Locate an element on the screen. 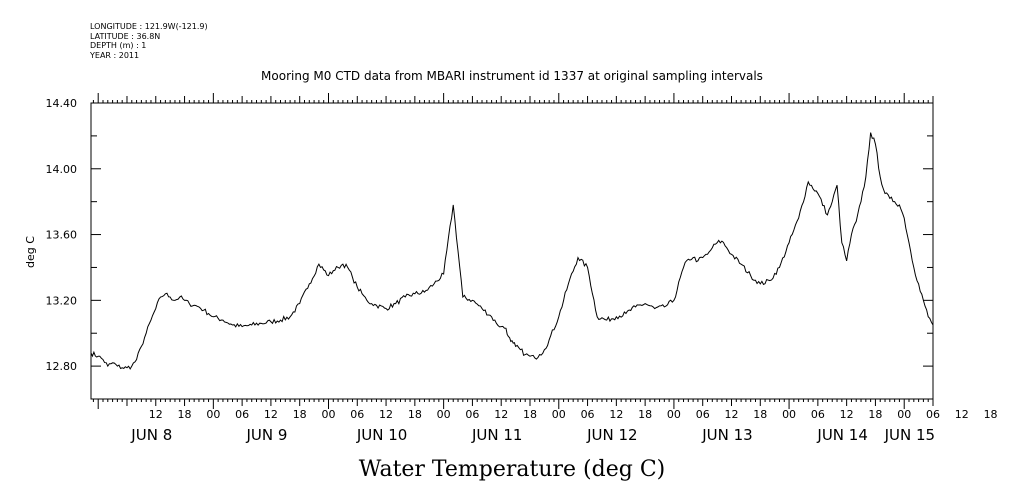  depth-label: DEPTH (m) : 1 is located at coordinates (118, 45).